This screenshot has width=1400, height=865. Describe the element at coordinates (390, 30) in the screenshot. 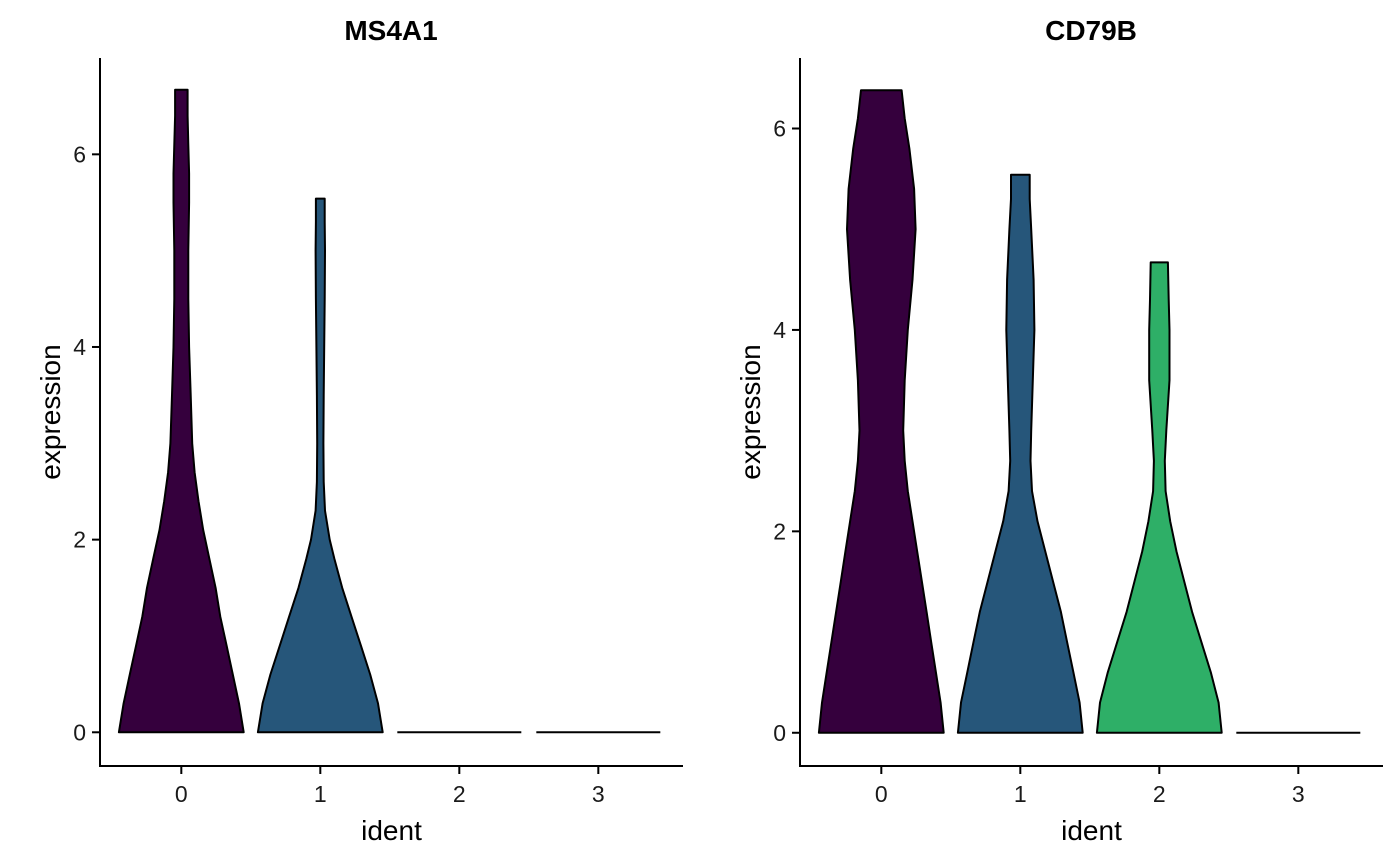

I see `panel-title: MS4A1` at that location.